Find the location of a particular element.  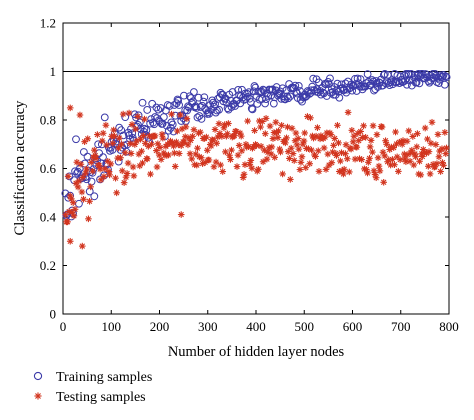

legend-label-training: Training samples is located at coordinates (104, 377).